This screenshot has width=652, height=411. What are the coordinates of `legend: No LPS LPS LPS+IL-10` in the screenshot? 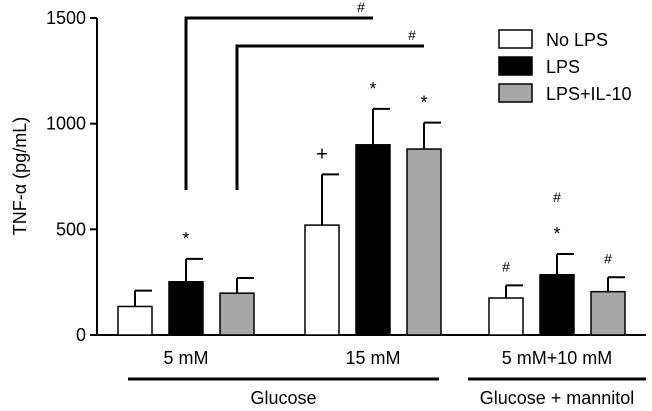 It's located at (565, 66).